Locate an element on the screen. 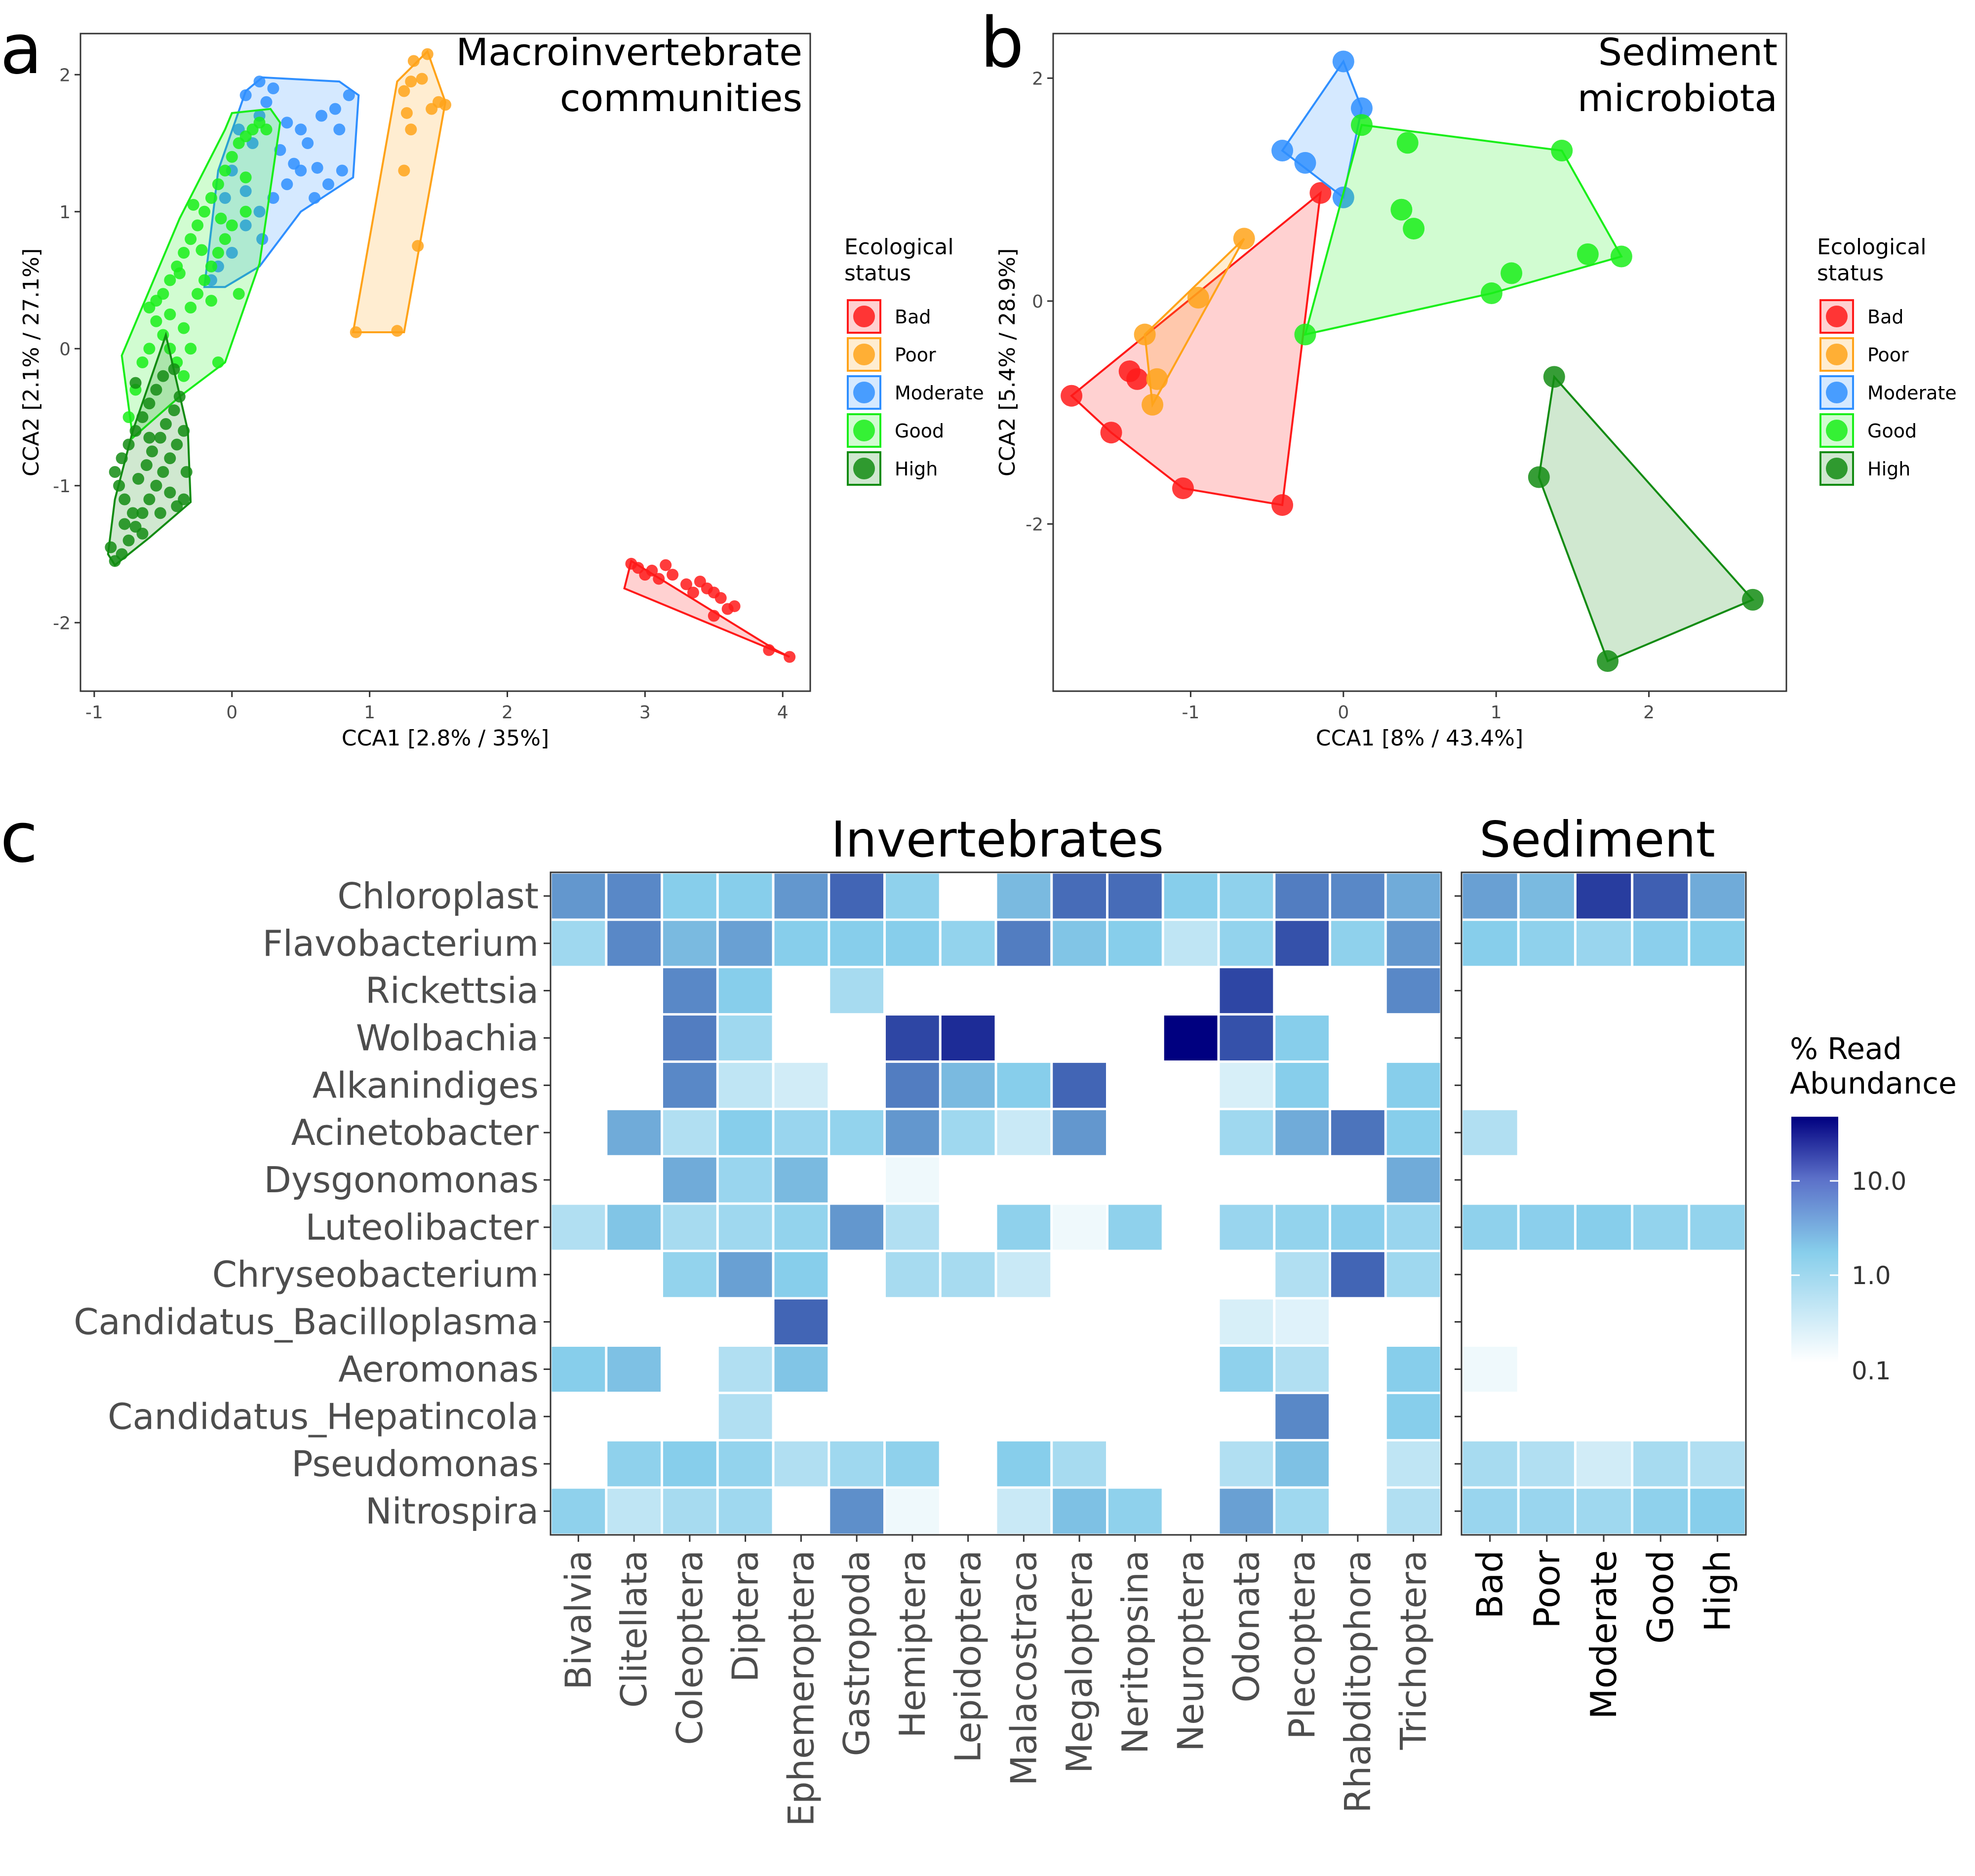  colorbar-title-line2: Abundance is located at coordinates (1874, 1083).